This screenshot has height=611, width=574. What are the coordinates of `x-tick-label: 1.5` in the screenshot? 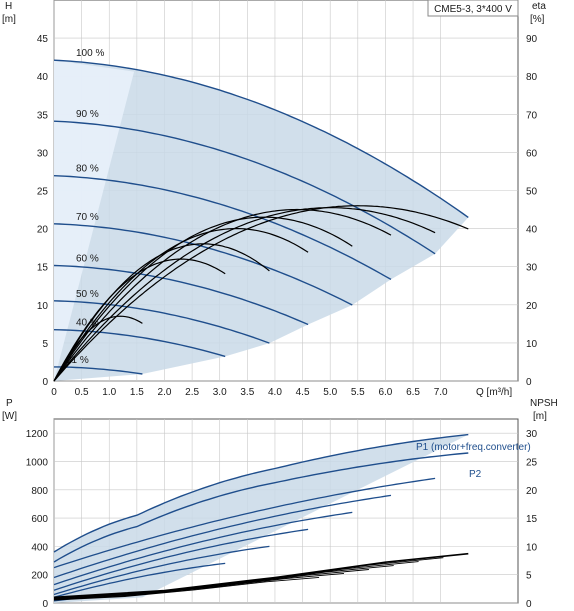 It's located at (137, 392).